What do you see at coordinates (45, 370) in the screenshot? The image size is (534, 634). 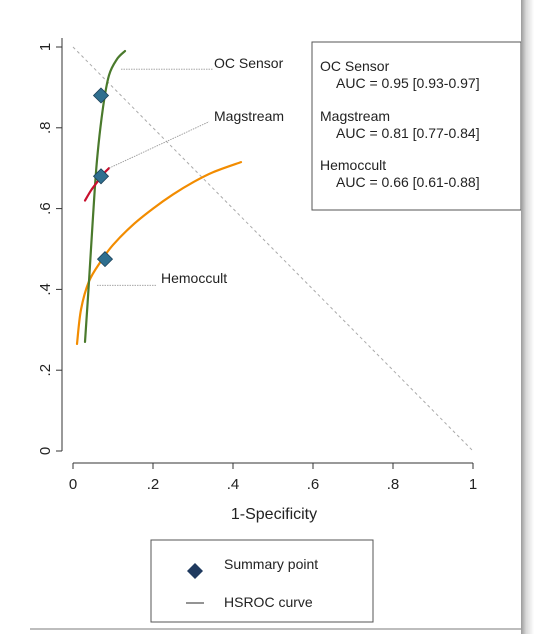 I see `y-tick-label: .2` at bounding box center [45, 370].